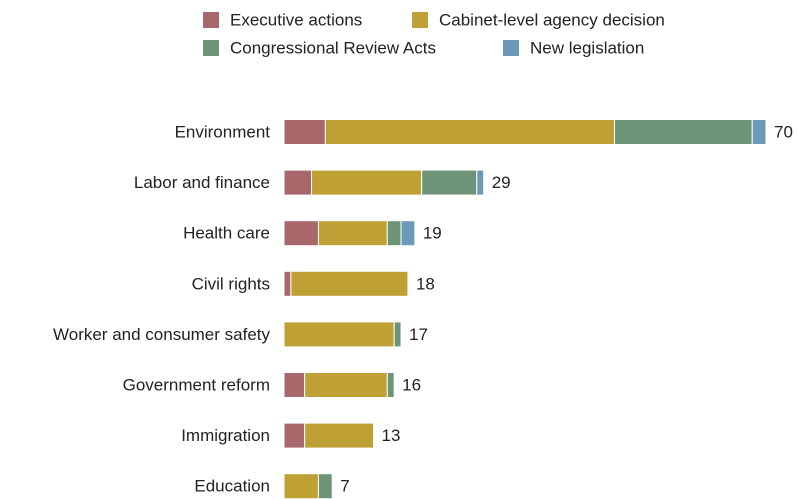 The height and width of the screenshot is (499, 797). What do you see at coordinates (202, 182) in the screenshot?
I see `category-label: Labor and finance` at bounding box center [202, 182].